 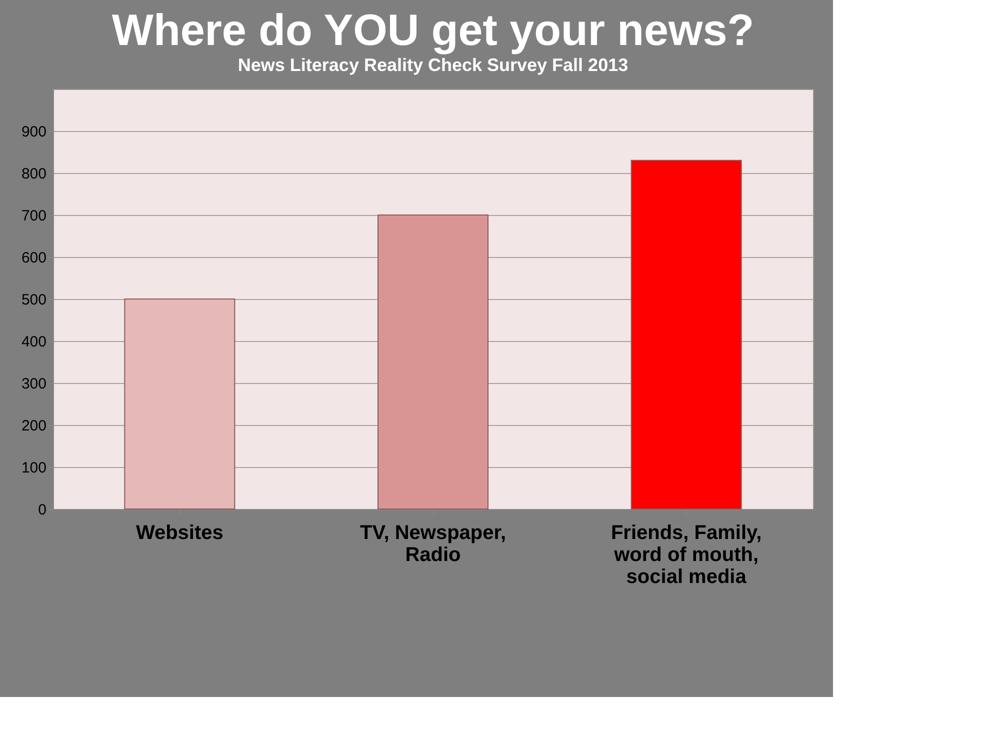 I want to click on y-tick-label: 0, so click(x=42, y=510).